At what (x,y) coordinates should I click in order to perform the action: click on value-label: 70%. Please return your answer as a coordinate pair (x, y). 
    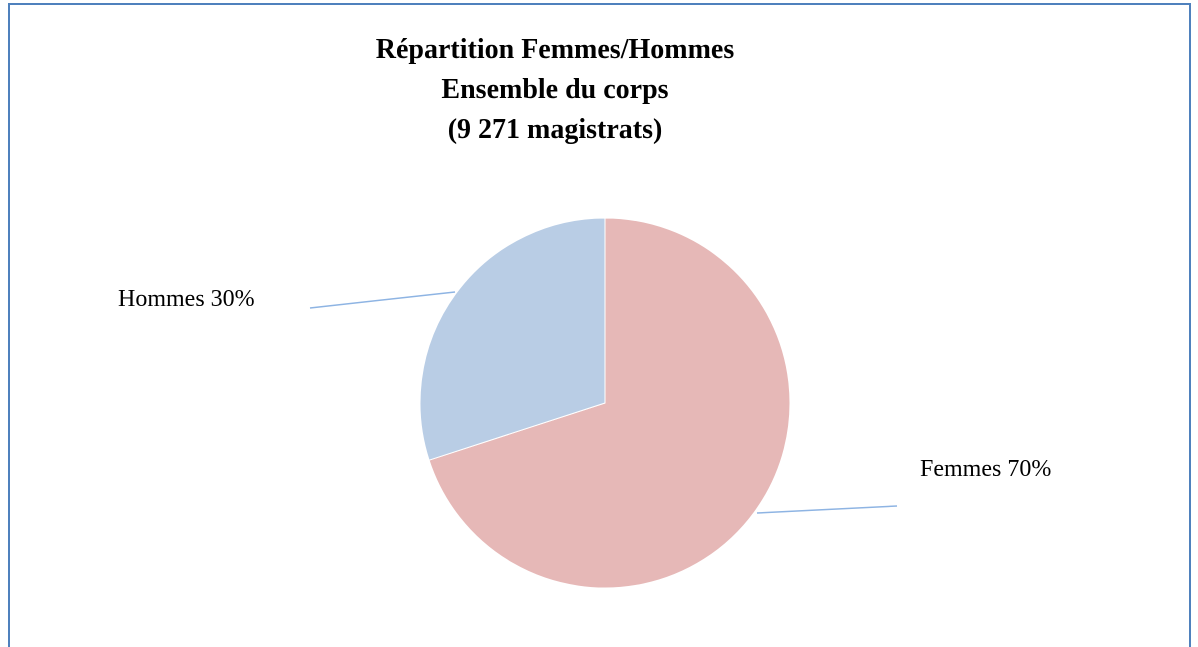
    Looking at the image, I should click on (1029, 469).